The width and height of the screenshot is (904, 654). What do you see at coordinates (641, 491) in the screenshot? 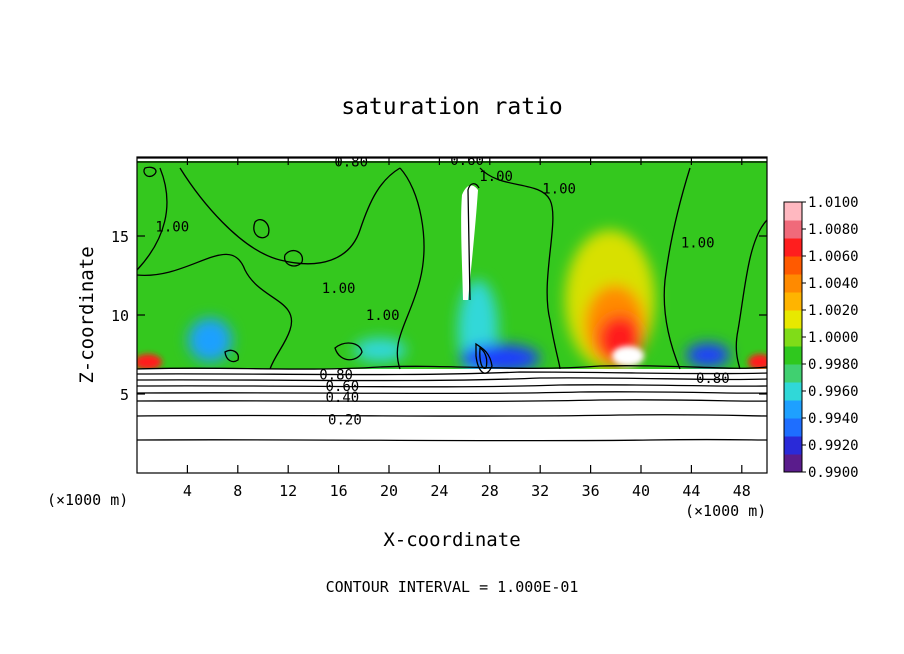
I see `x-tick-label: 40` at bounding box center [641, 491].